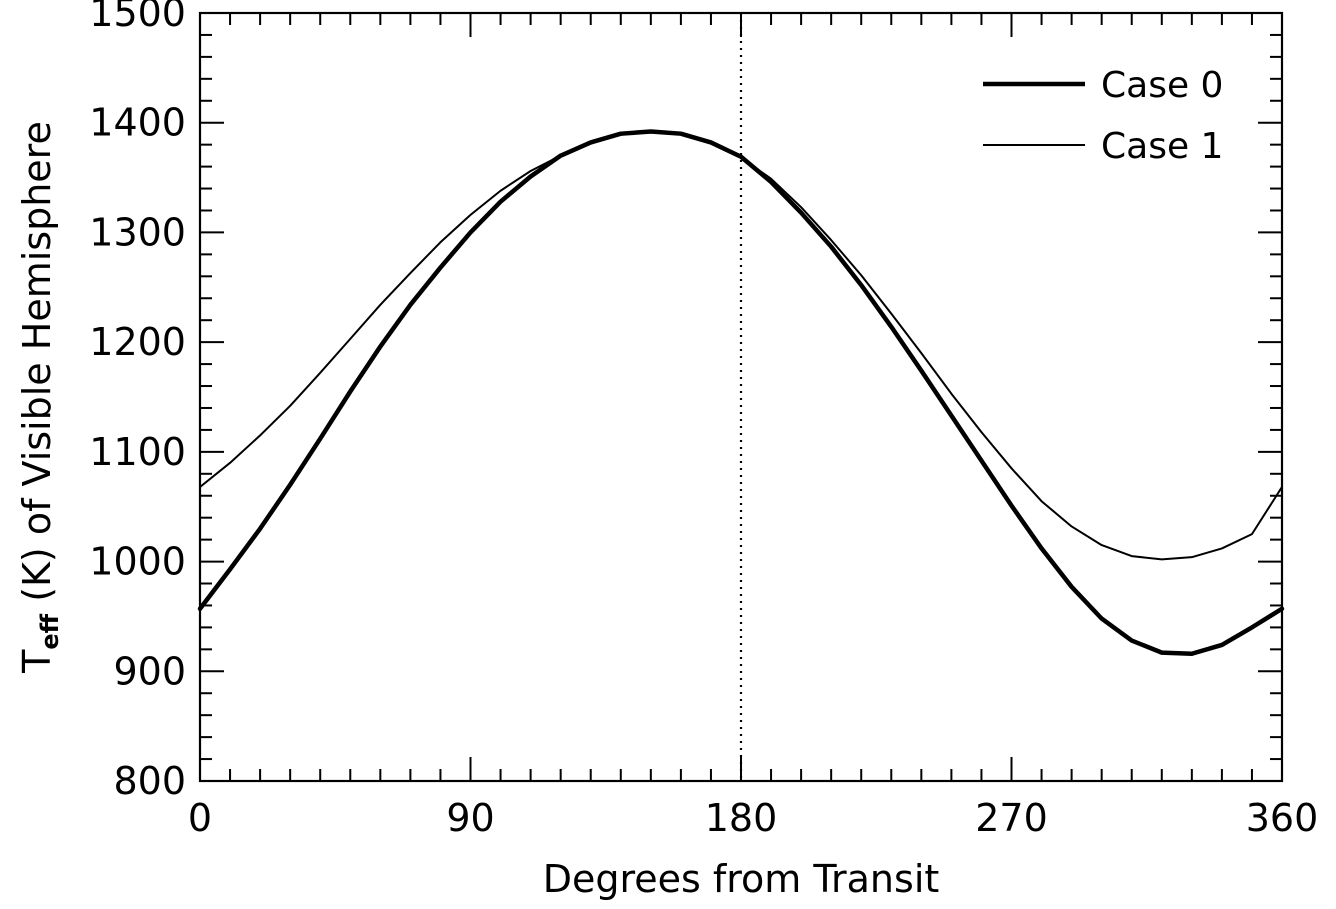  I want to click on legend: Case 0 Case 1, so click(1103, 116).